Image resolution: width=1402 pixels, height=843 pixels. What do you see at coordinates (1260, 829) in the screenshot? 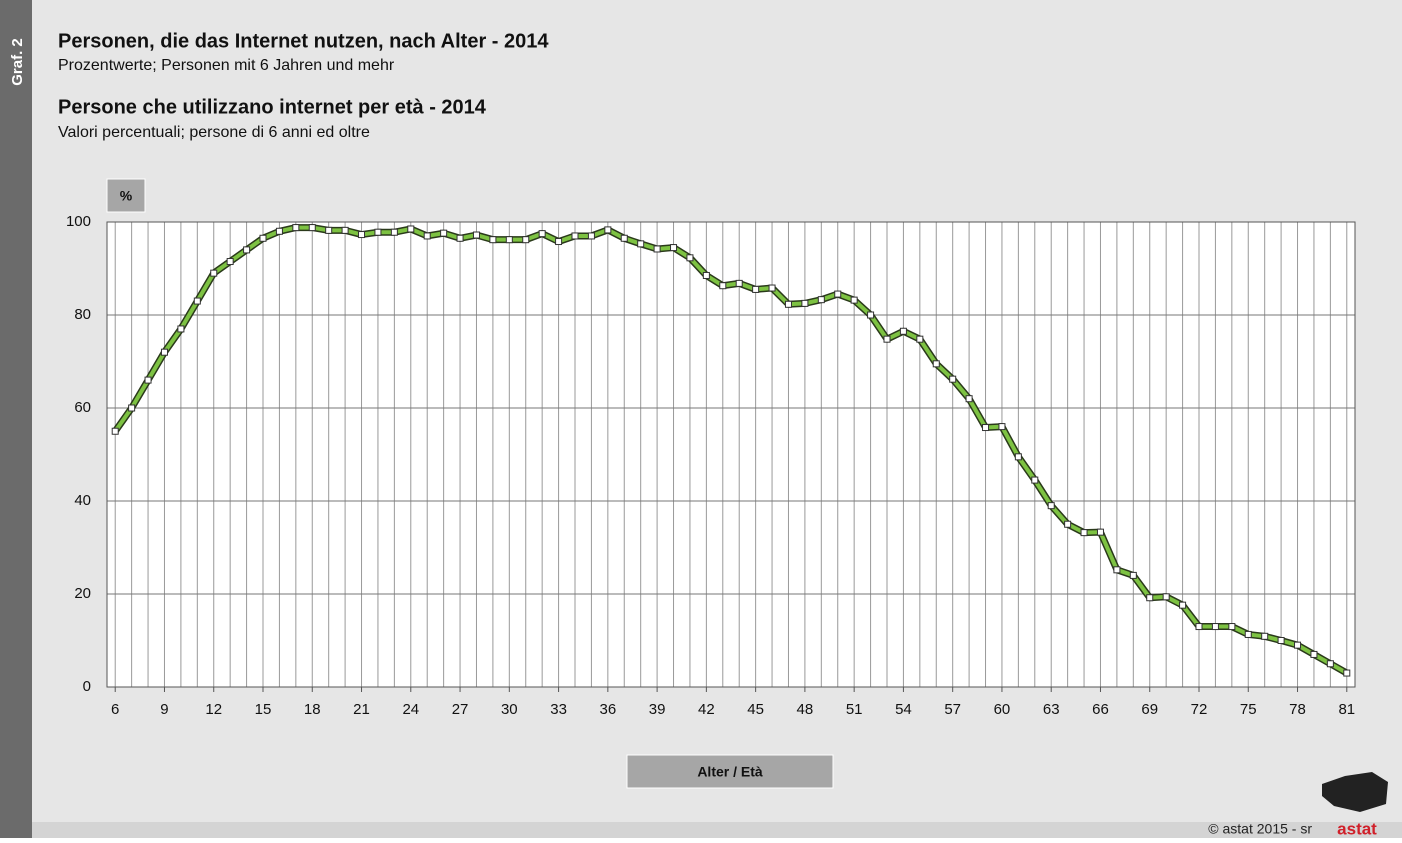
I see `credit: © astat 2015 - sr` at bounding box center [1260, 829].